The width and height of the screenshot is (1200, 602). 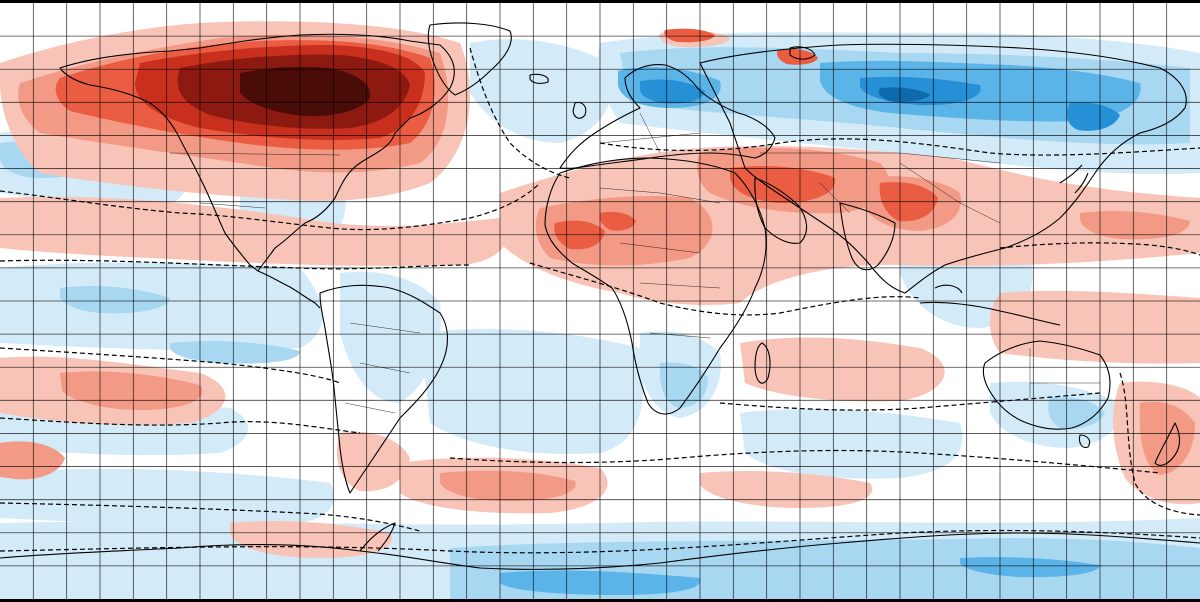 What do you see at coordinates (762, 363) in the screenshot?
I see `coast-madagascar` at bounding box center [762, 363].